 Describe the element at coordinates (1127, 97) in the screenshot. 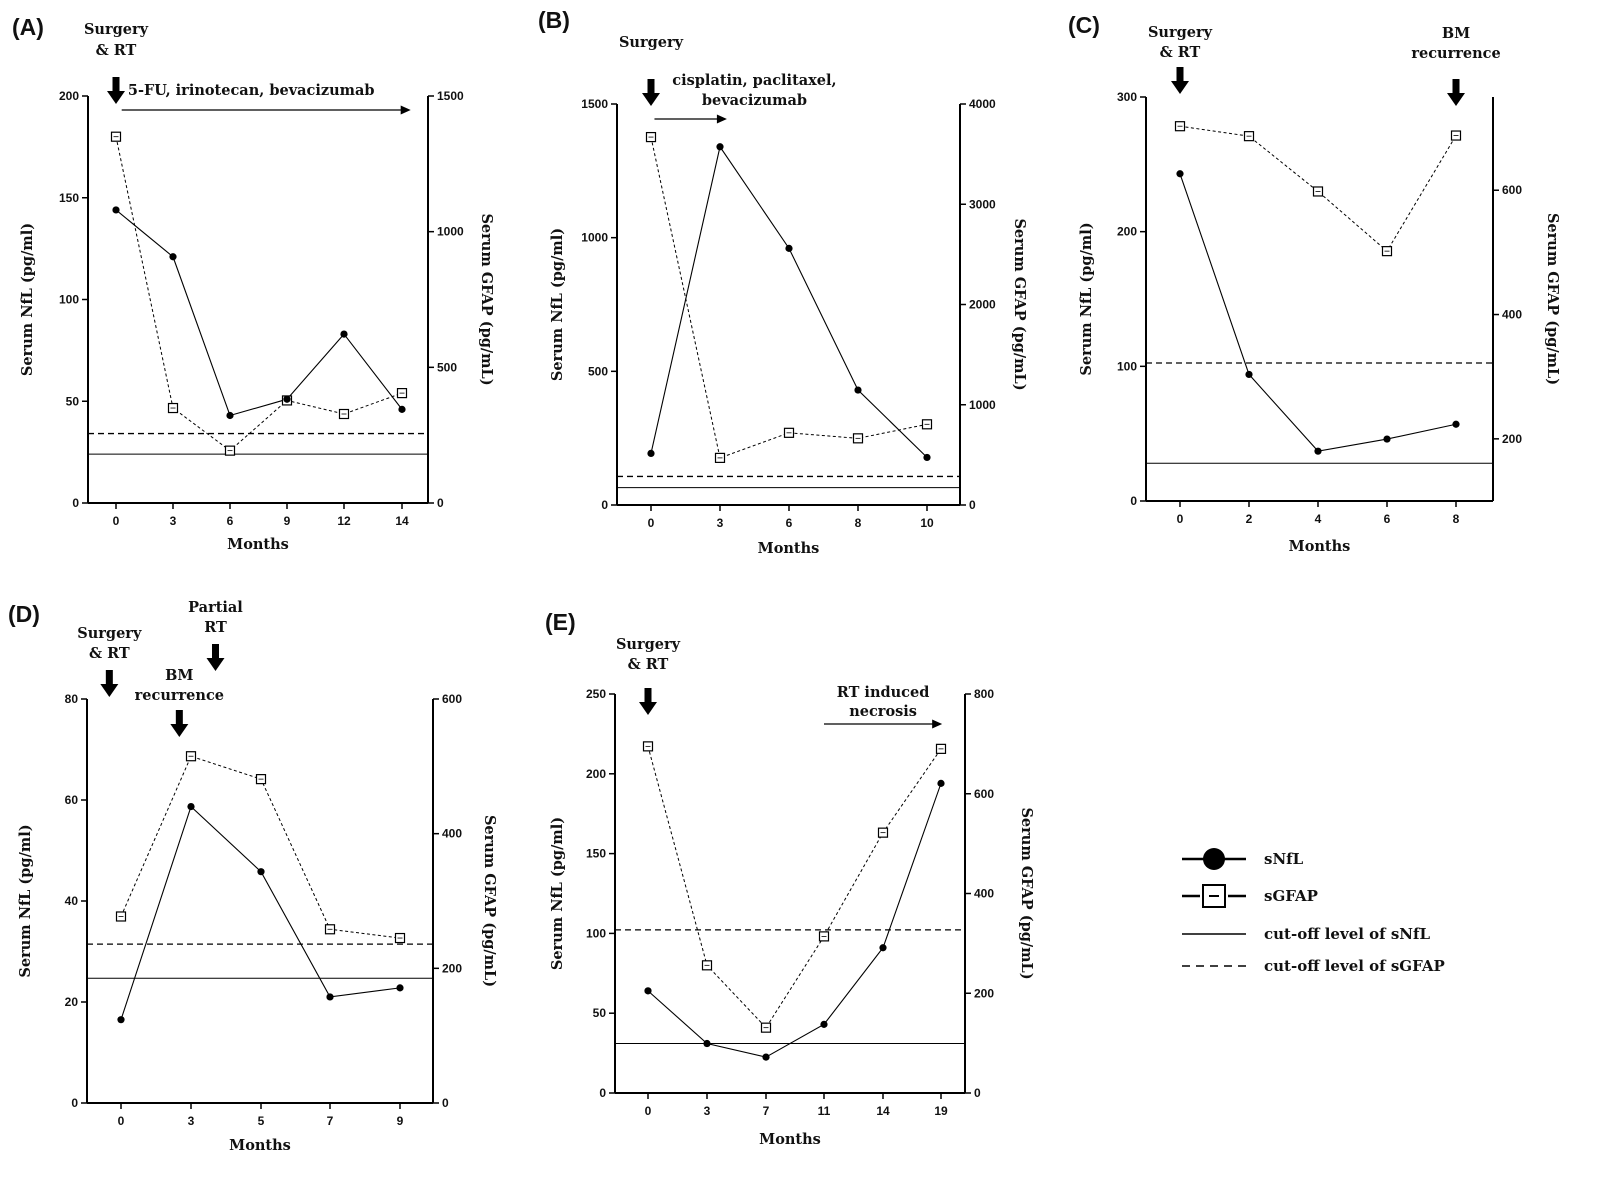

I see `y-tick-label: 300` at that location.